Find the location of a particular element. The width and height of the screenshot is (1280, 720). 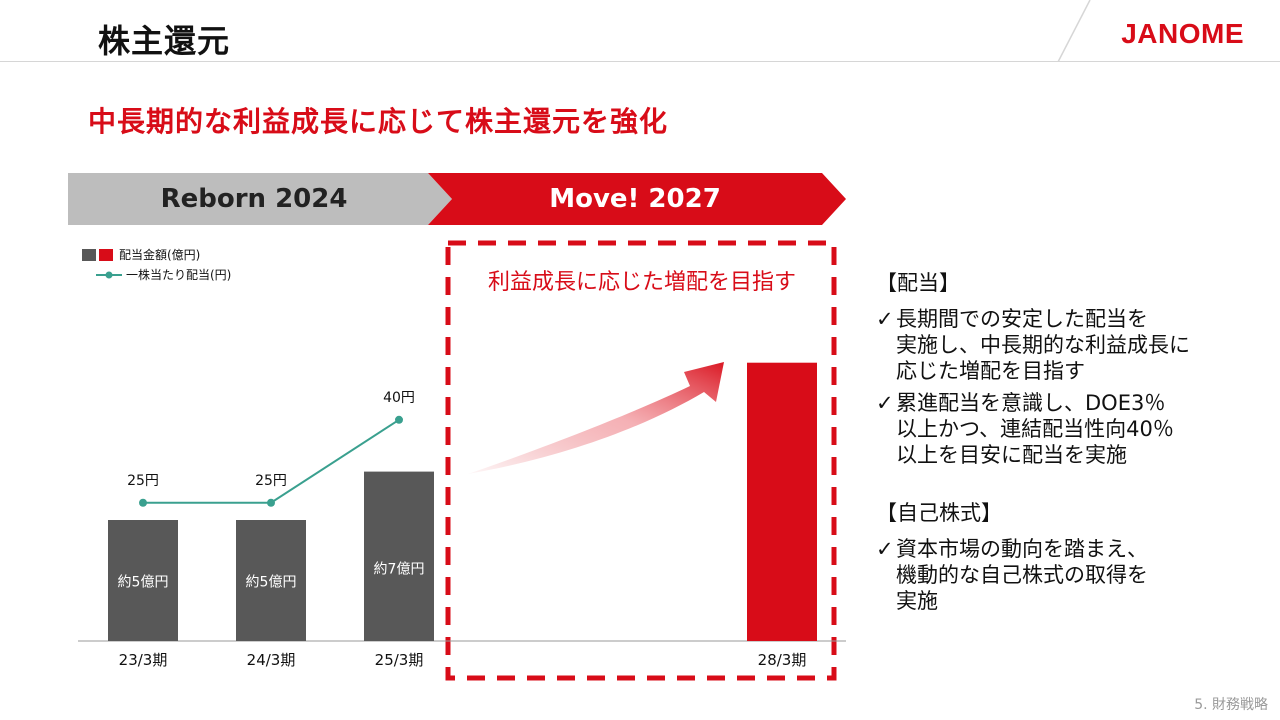

phase-move-arrow is located at coordinates (637, 199).